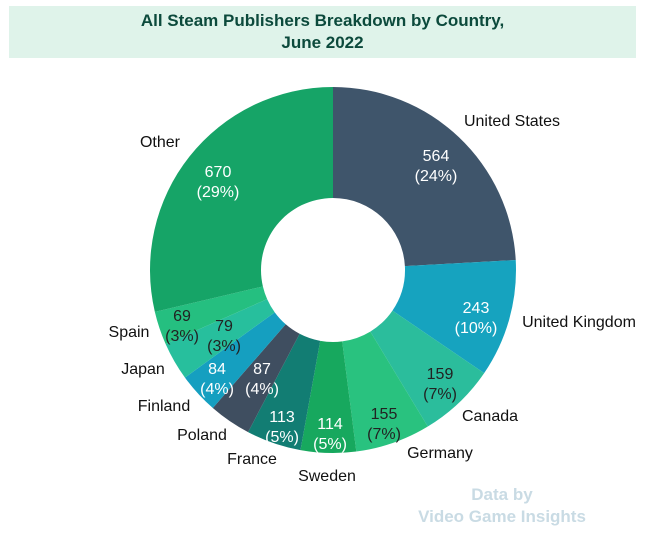 Image resolution: width=646 pixels, height=534 pixels. What do you see at coordinates (502, 506) in the screenshot?
I see `watermark: Data by Video Game Insights` at bounding box center [502, 506].